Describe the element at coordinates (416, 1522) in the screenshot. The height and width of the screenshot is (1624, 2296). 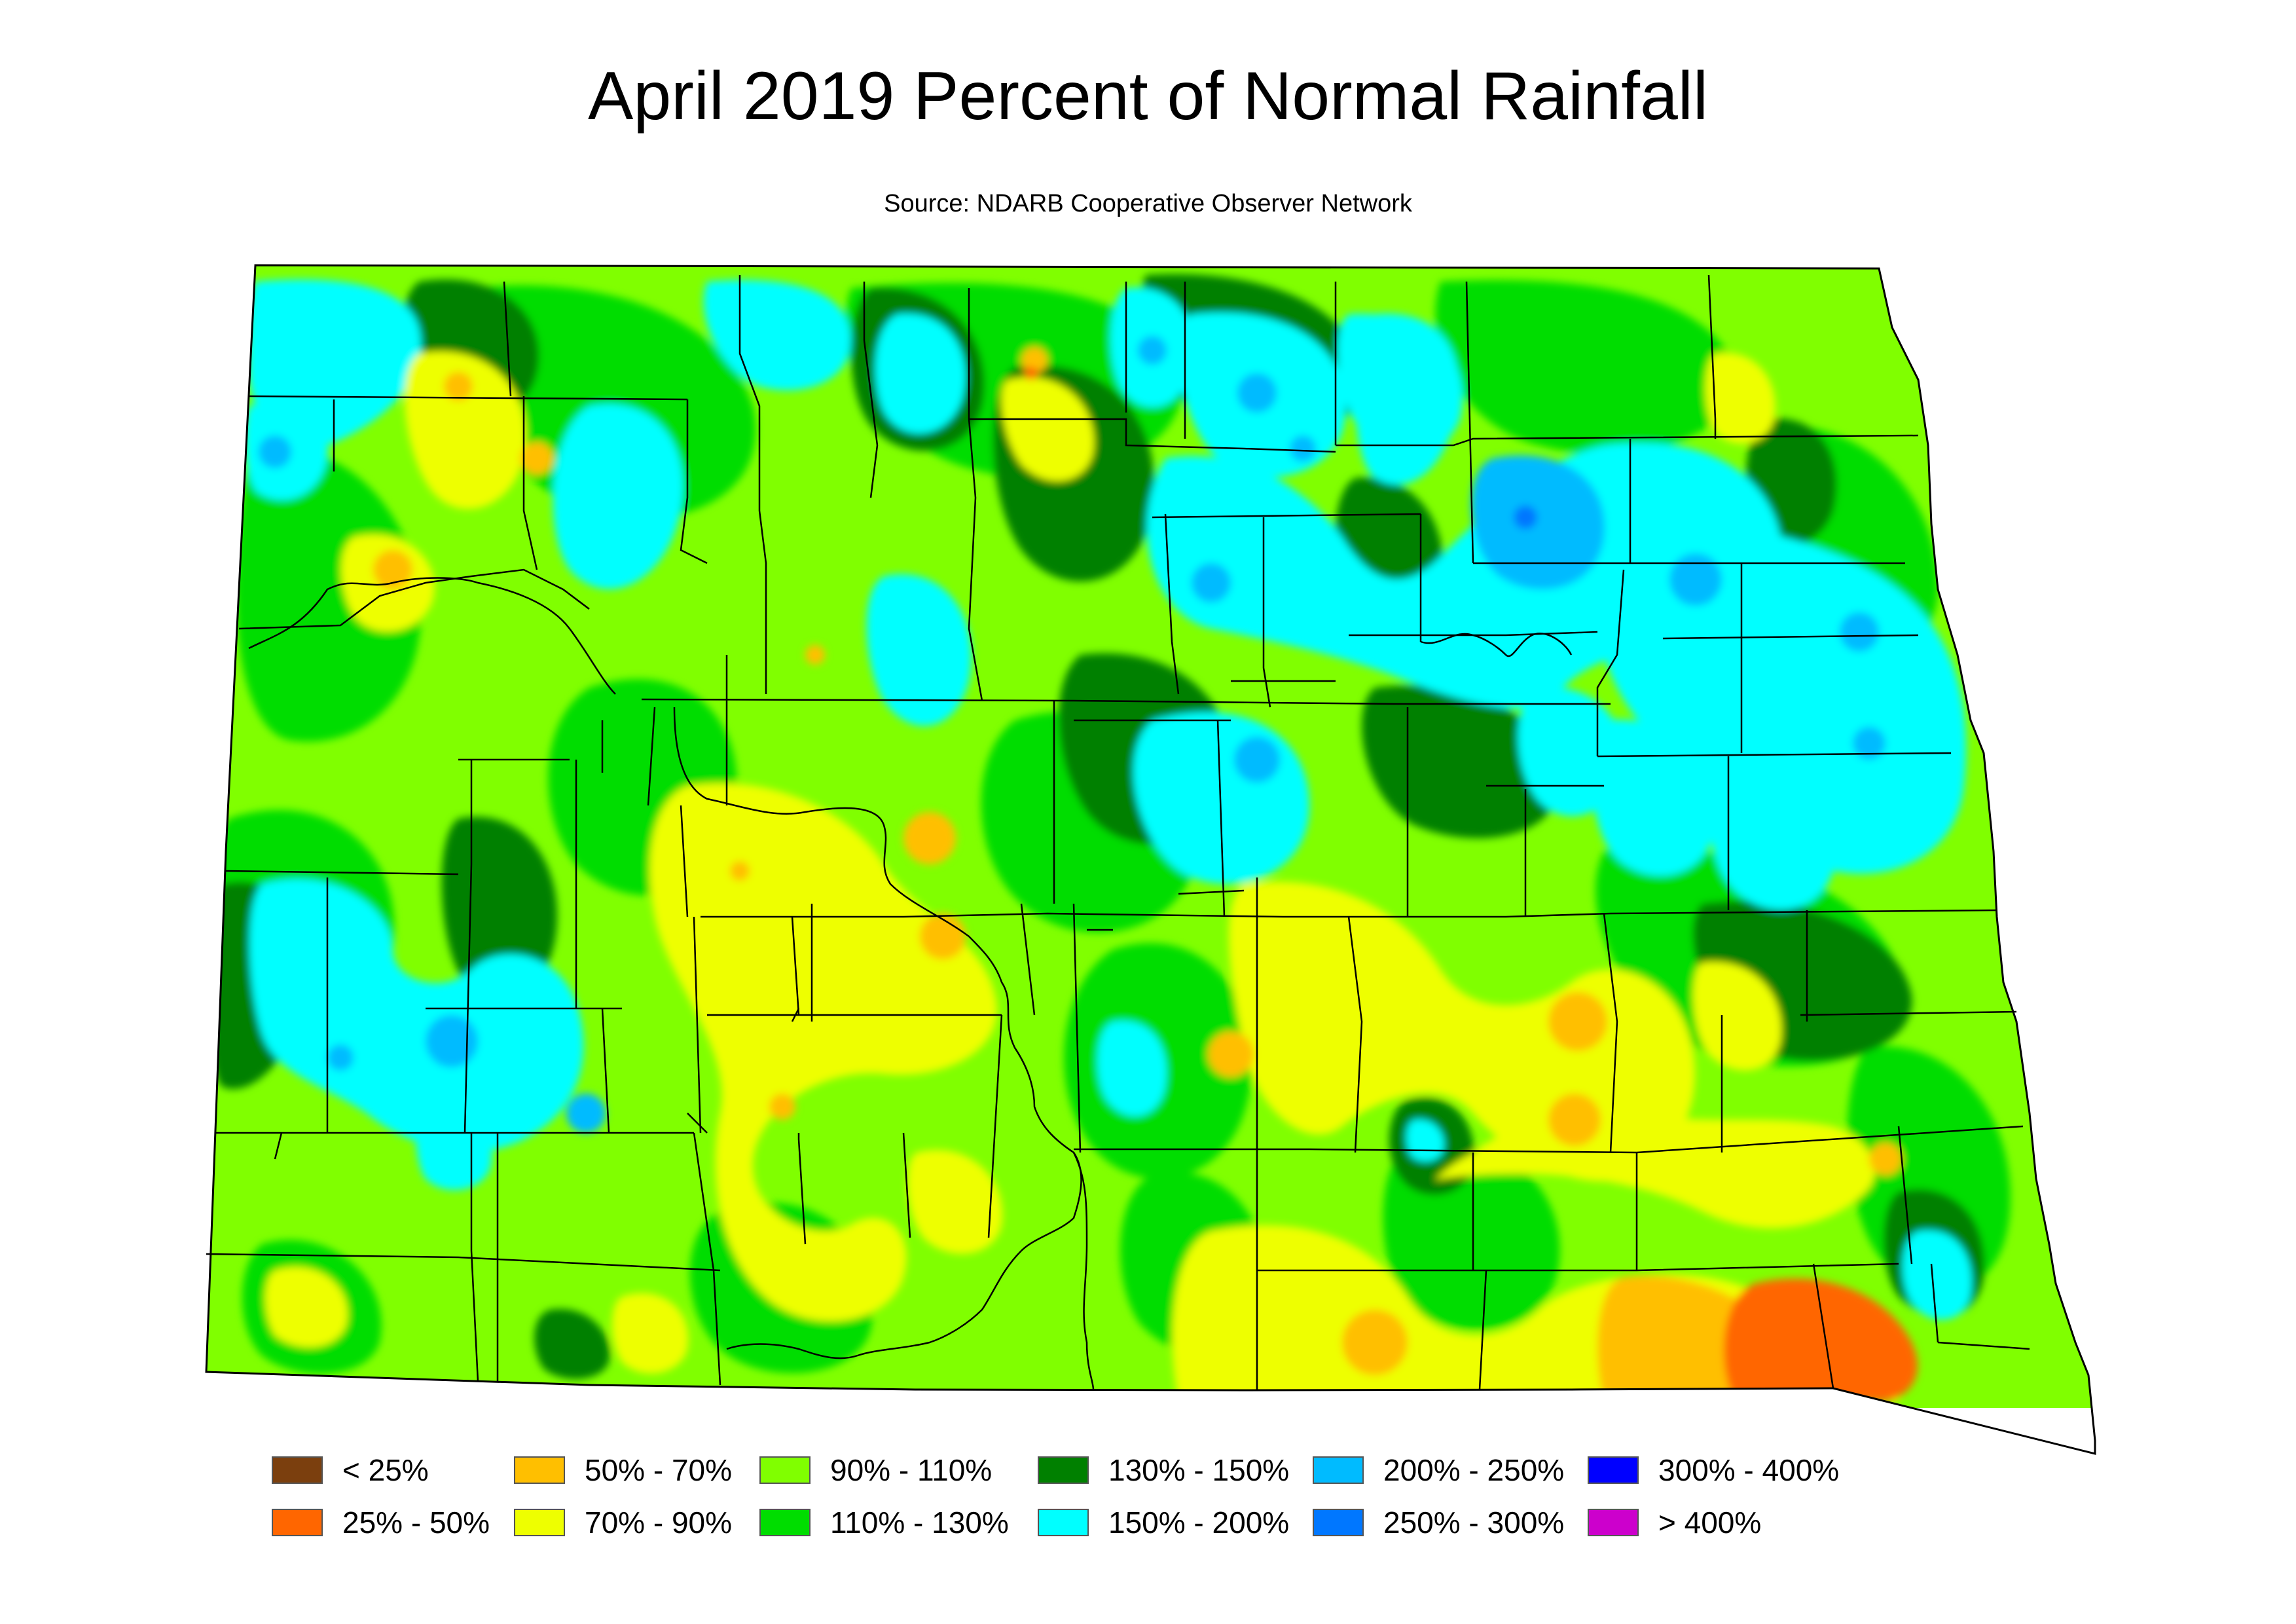
I see `legend-label: 25% - 50%` at that location.